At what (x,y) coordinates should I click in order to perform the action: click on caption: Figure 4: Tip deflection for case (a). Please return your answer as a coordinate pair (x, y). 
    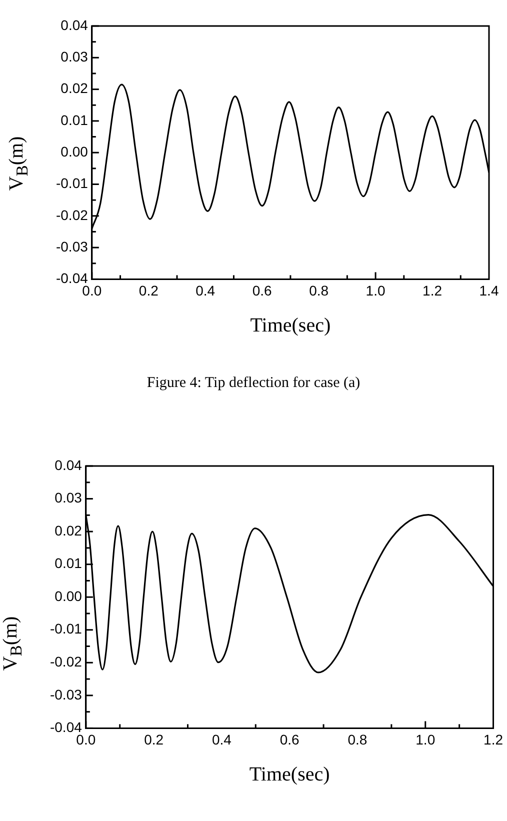
    Looking at the image, I should click on (254, 383).